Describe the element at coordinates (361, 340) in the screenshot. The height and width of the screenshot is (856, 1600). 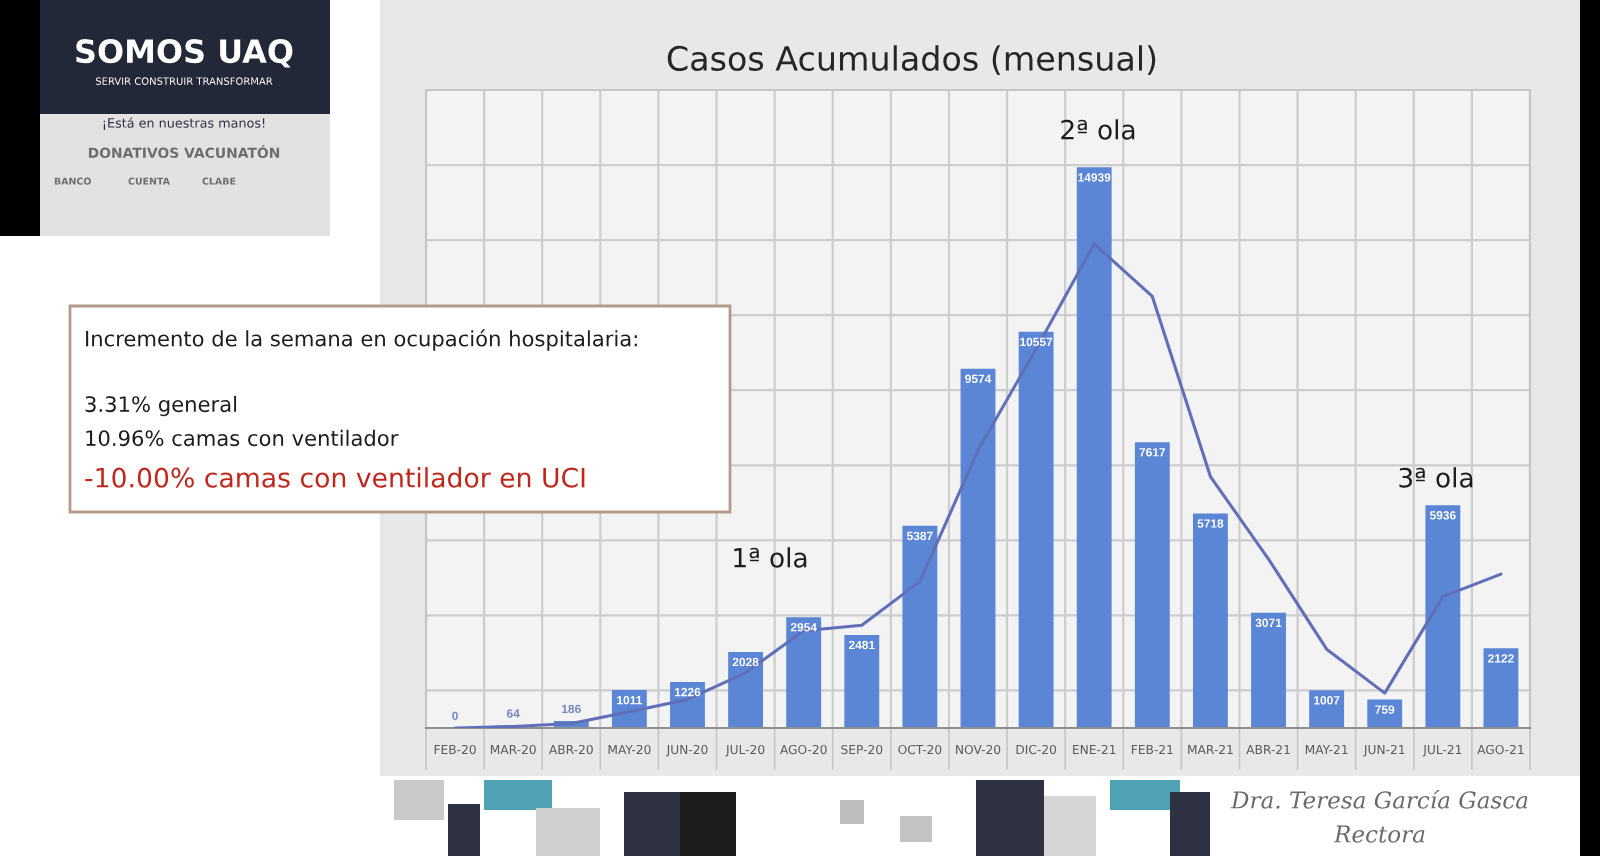
I see `annotation: Incremento de la semana en ocupación hospitalaria:` at that location.